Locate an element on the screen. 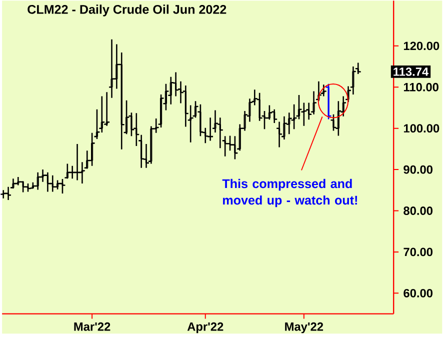 This screenshot has height=338, width=444. y-tick-label: 60.00 is located at coordinates (418, 293).